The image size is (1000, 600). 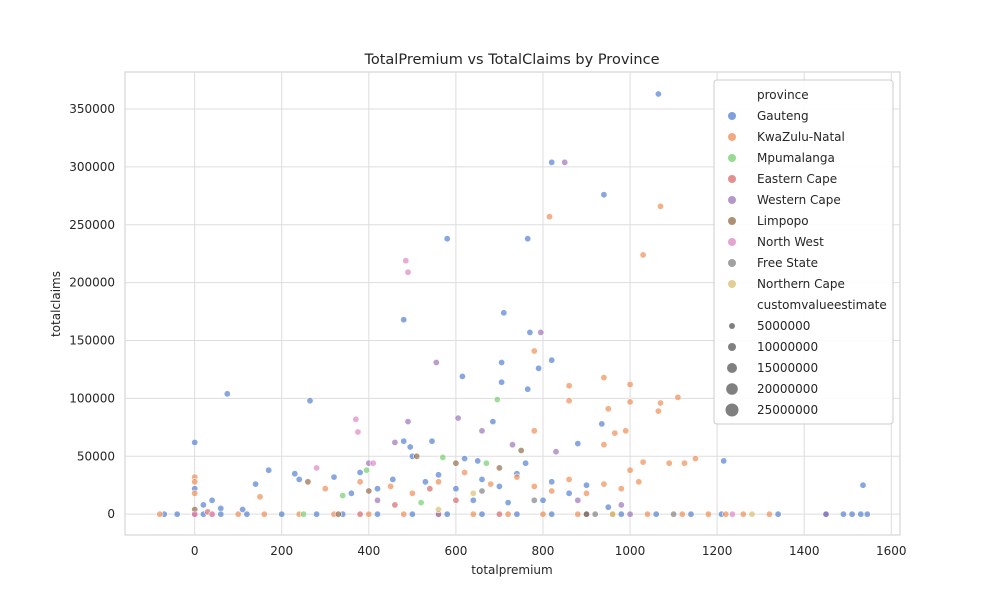 What do you see at coordinates (790, 242) in the screenshot?
I see `legend-label: North West` at bounding box center [790, 242].